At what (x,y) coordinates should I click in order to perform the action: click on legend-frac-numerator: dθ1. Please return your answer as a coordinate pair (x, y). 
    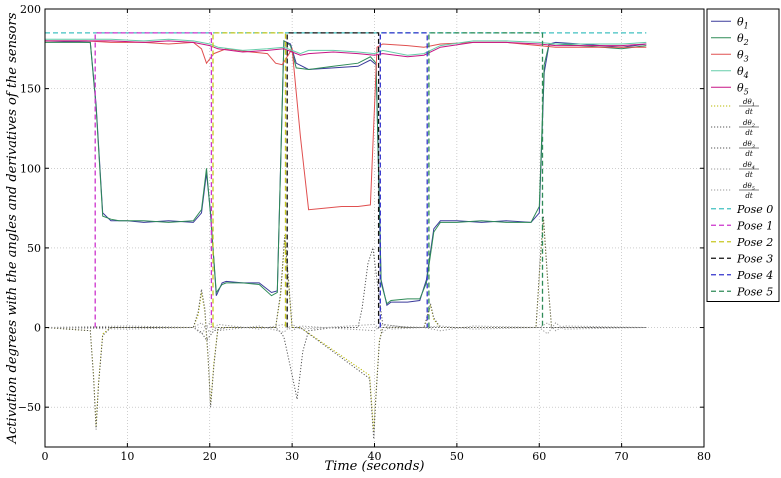
    Looking at the image, I should click on (749, 103).